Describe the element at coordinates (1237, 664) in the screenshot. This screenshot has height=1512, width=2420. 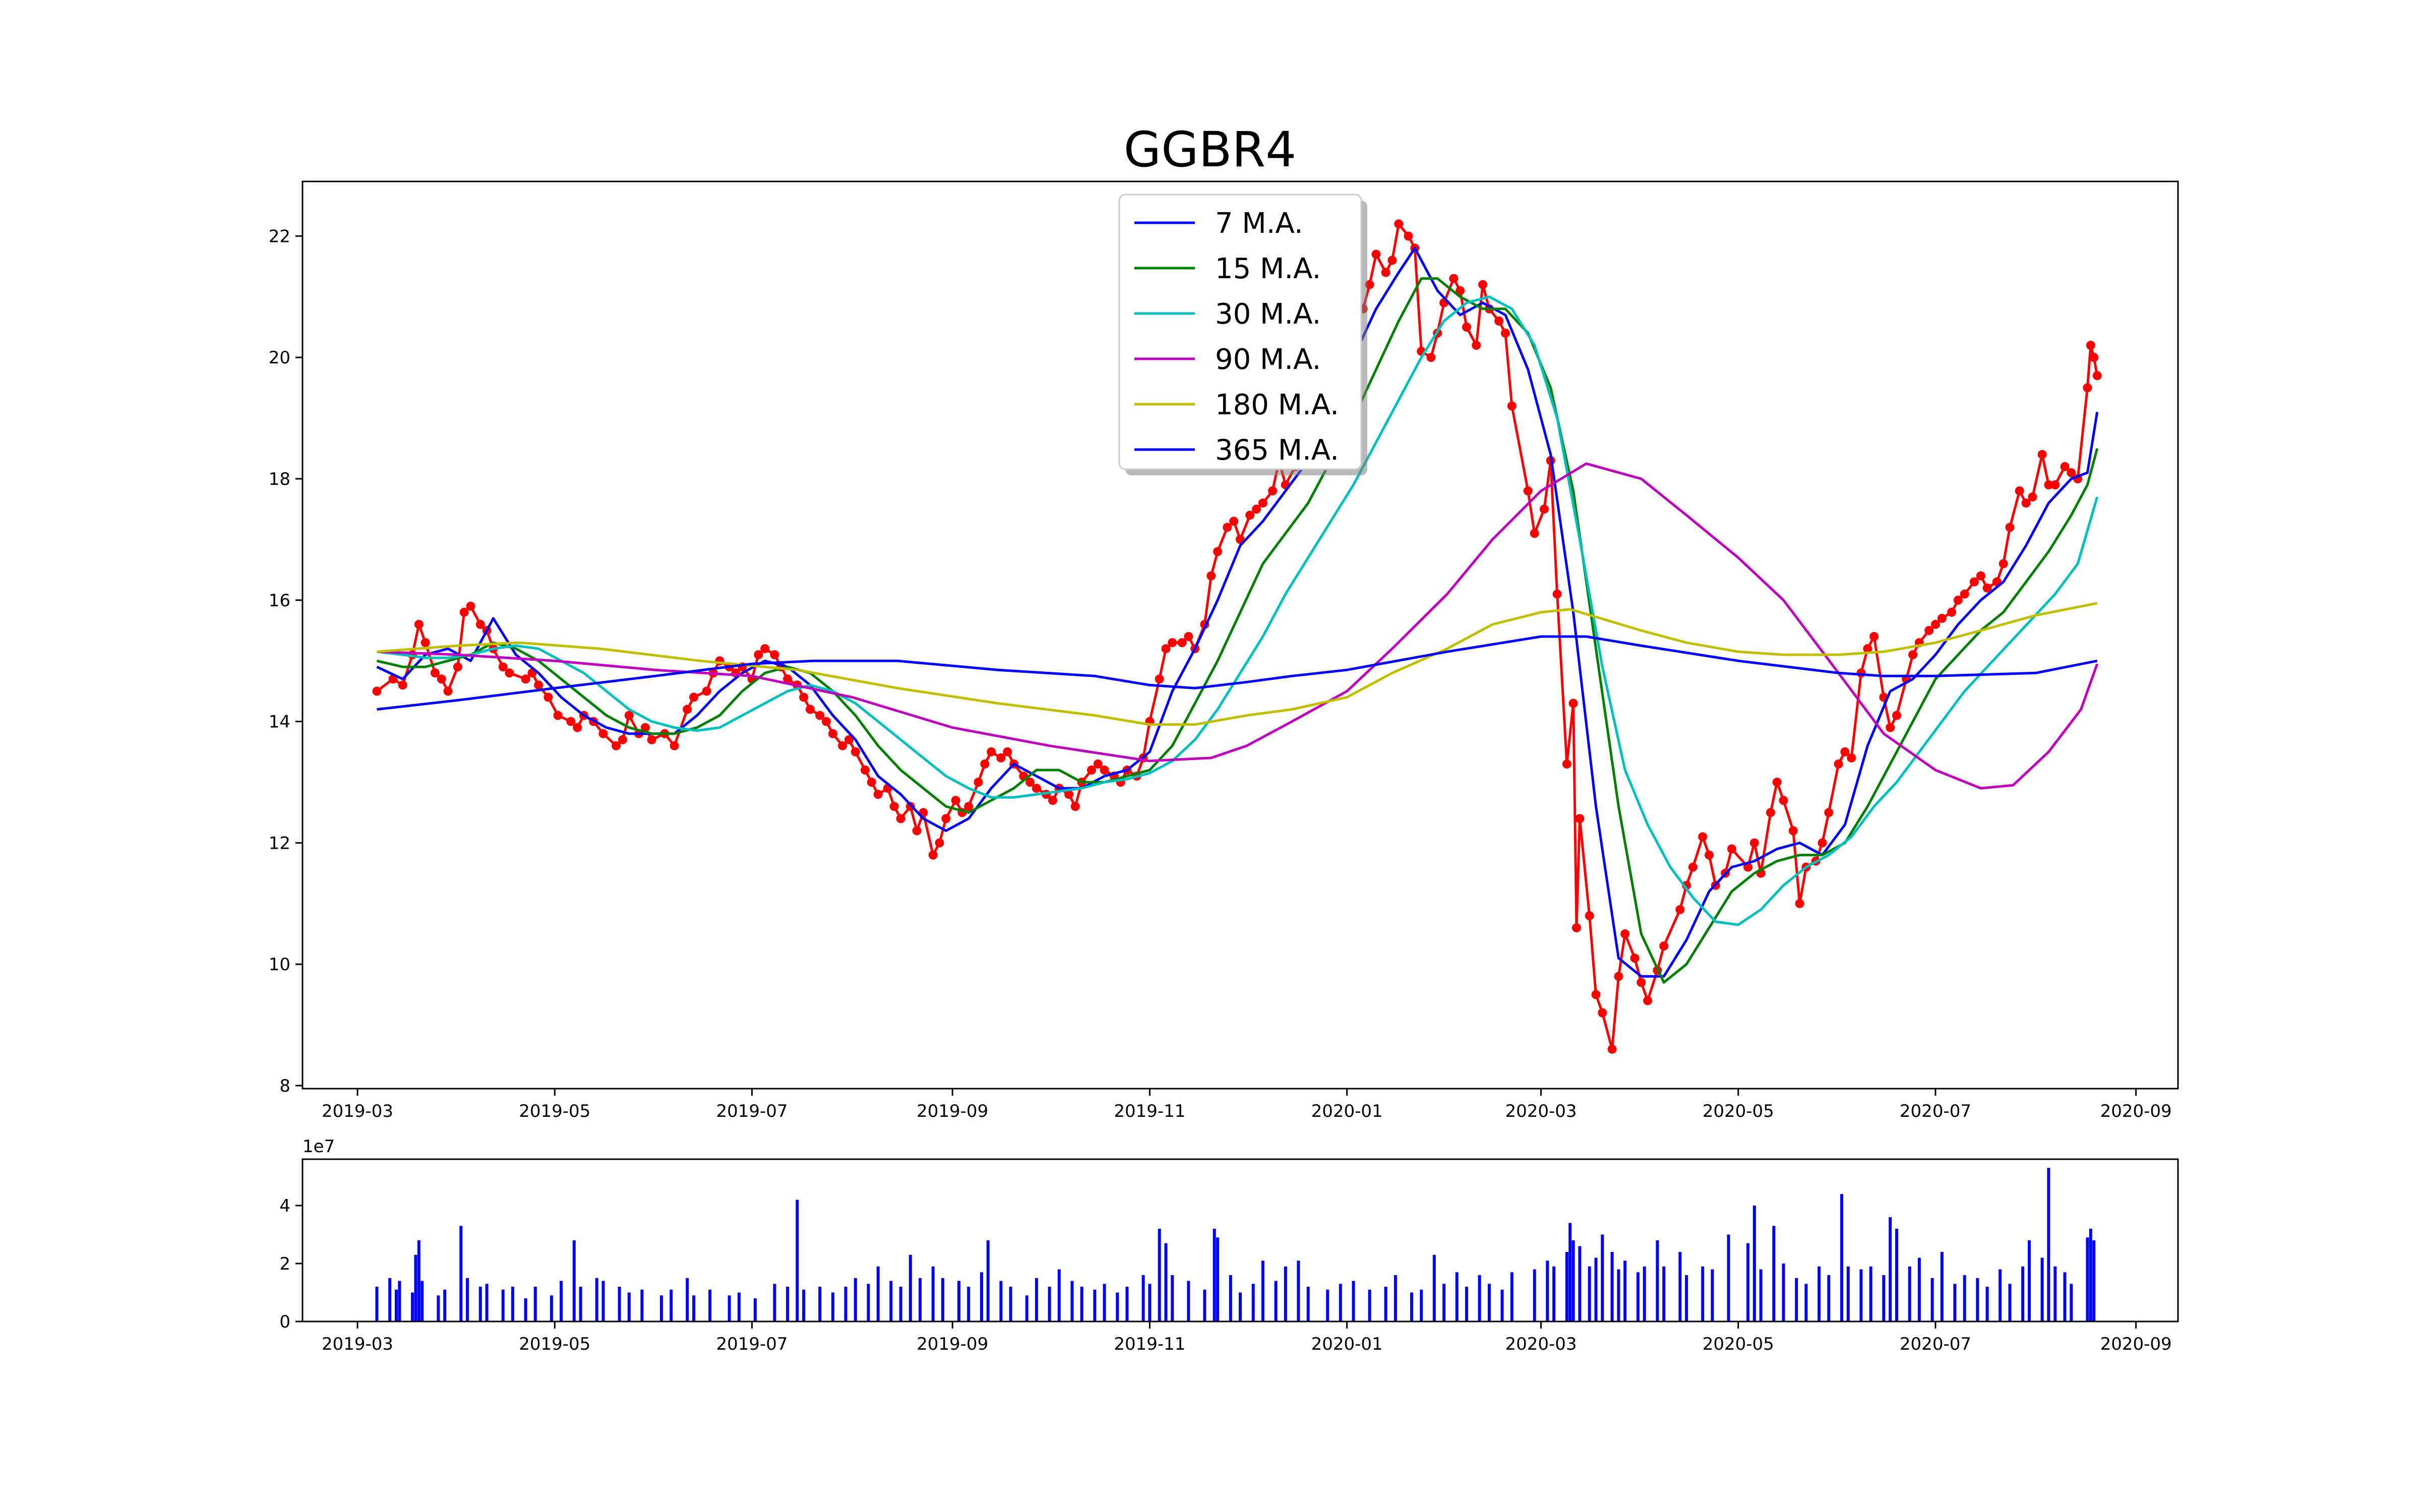
I see `series-line-ma180` at that location.